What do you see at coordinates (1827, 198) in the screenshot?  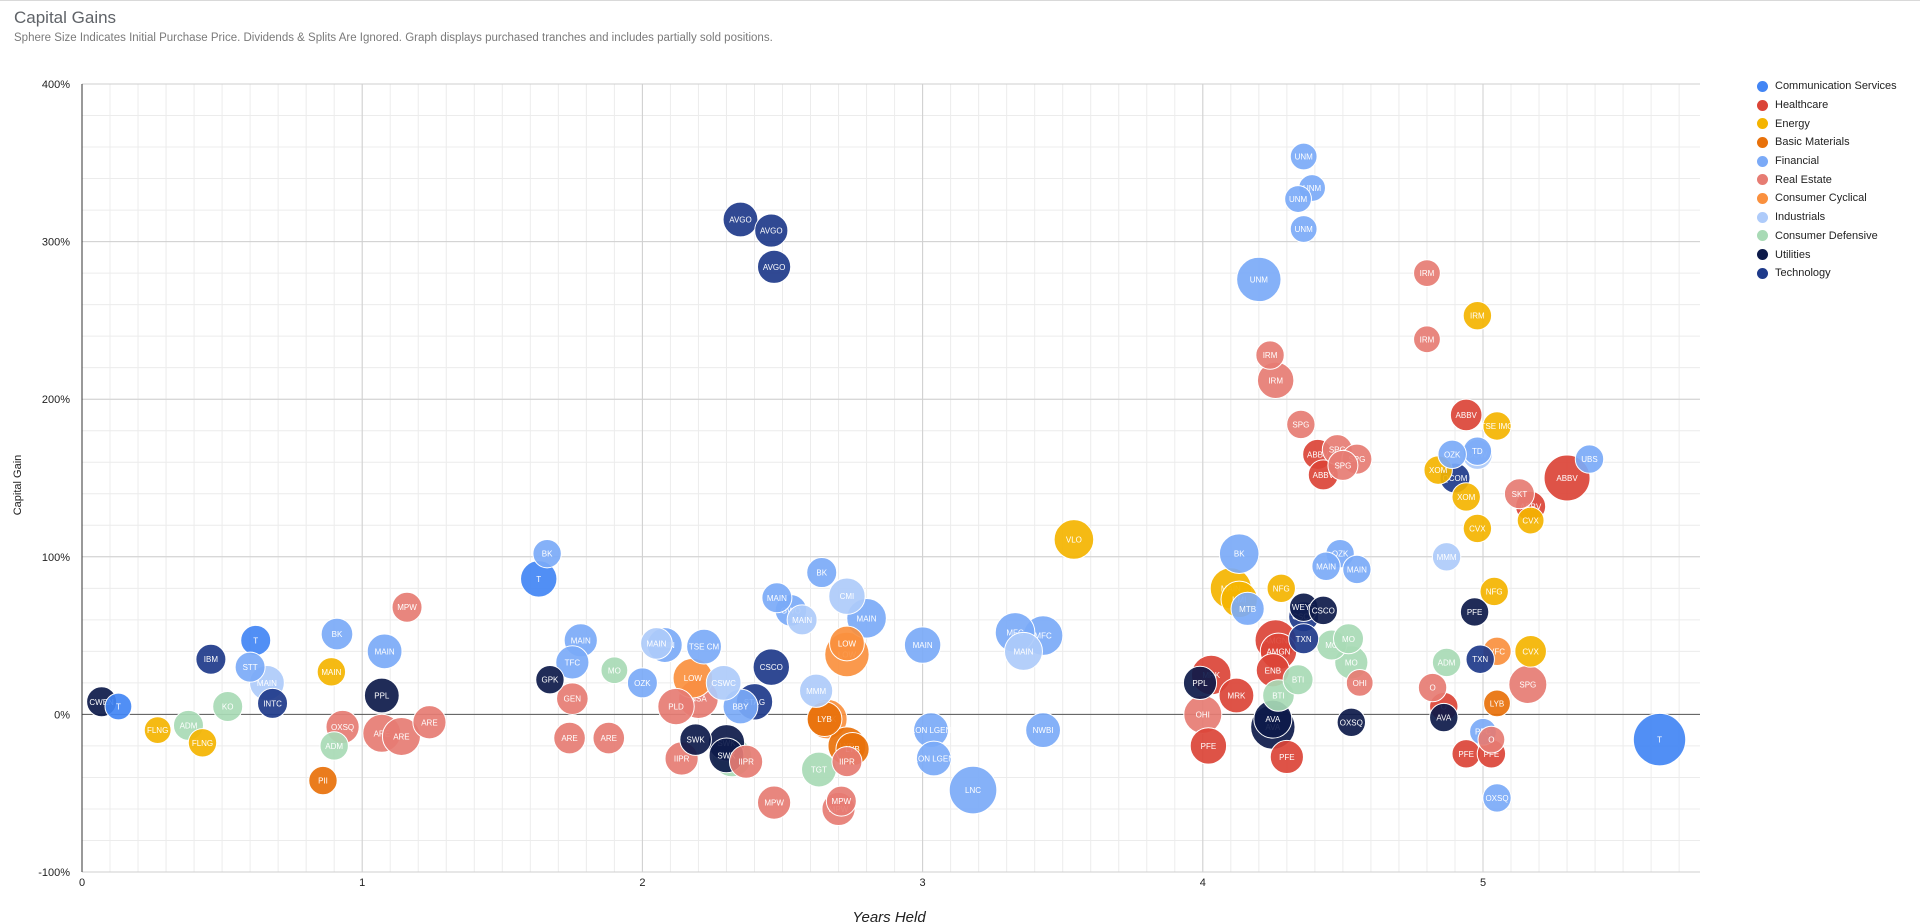 I see `legend-item: Consumer Cyclical` at bounding box center [1827, 198].